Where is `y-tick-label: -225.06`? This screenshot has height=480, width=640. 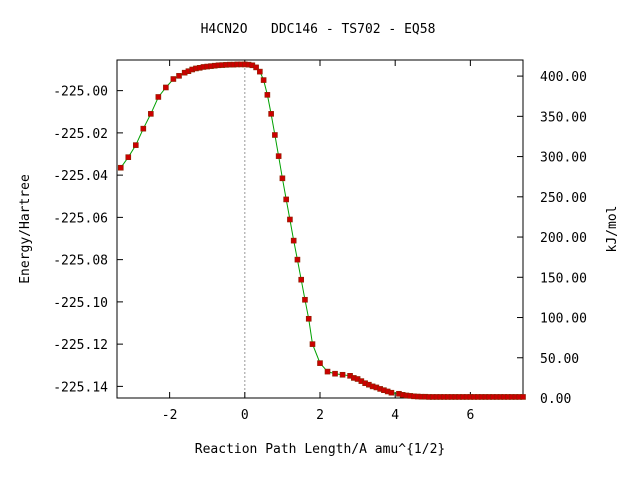 y-tick-label: -225.06 is located at coordinates (80, 218).